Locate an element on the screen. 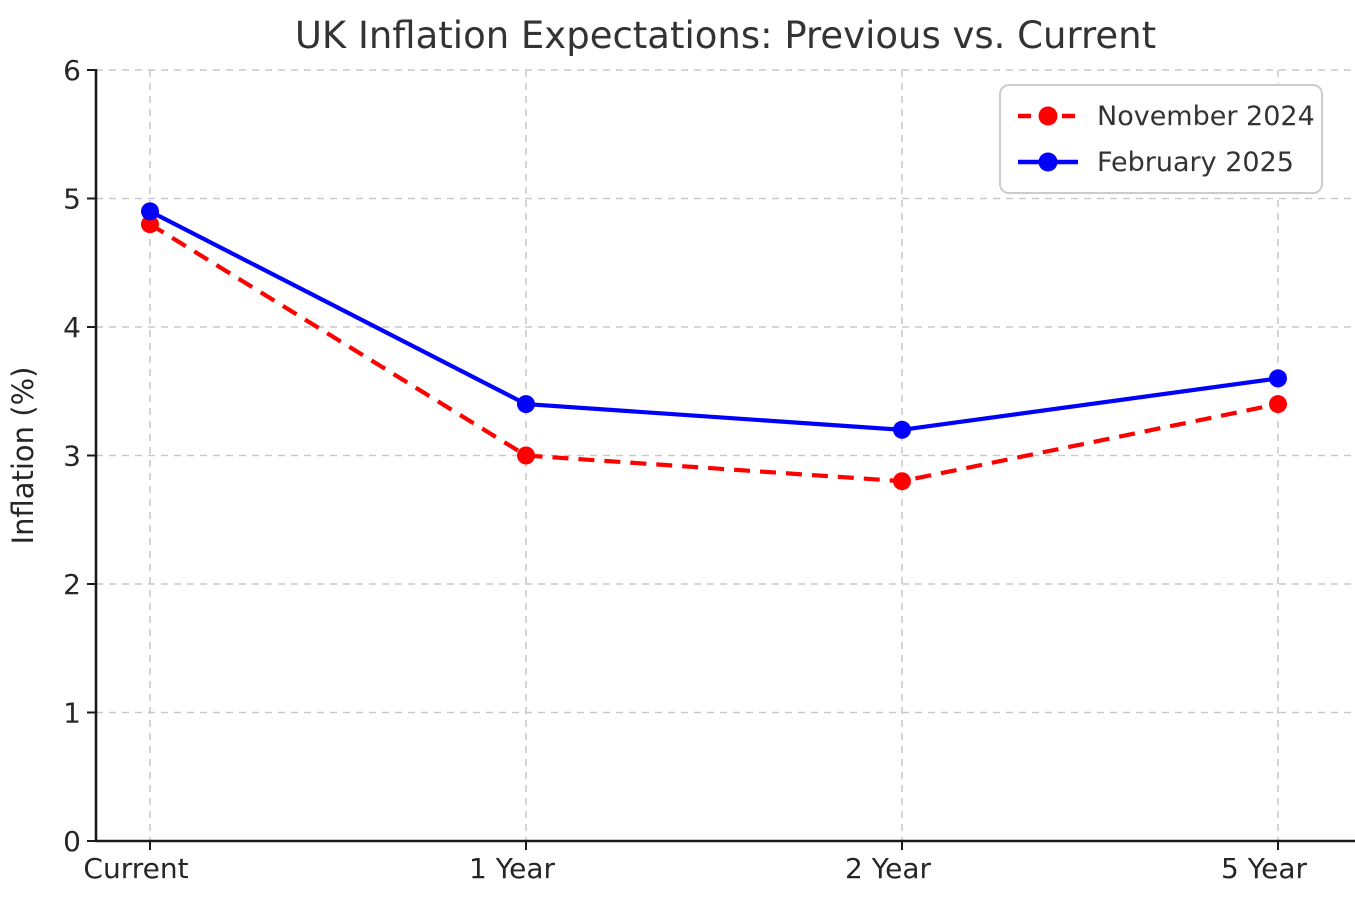 This screenshot has width=1355, height=903. legend-label-february-2025: February 2025 is located at coordinates (1195, 162).